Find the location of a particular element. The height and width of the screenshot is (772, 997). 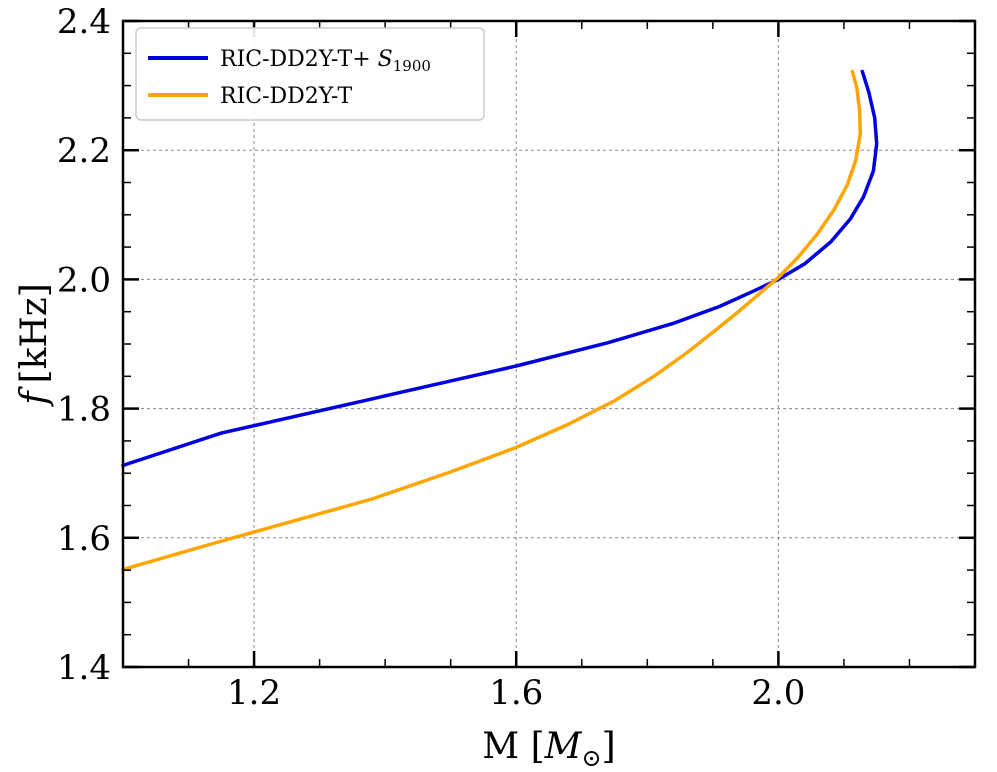

x-tick-label: 2.0 is located at coordinates (778, 693).